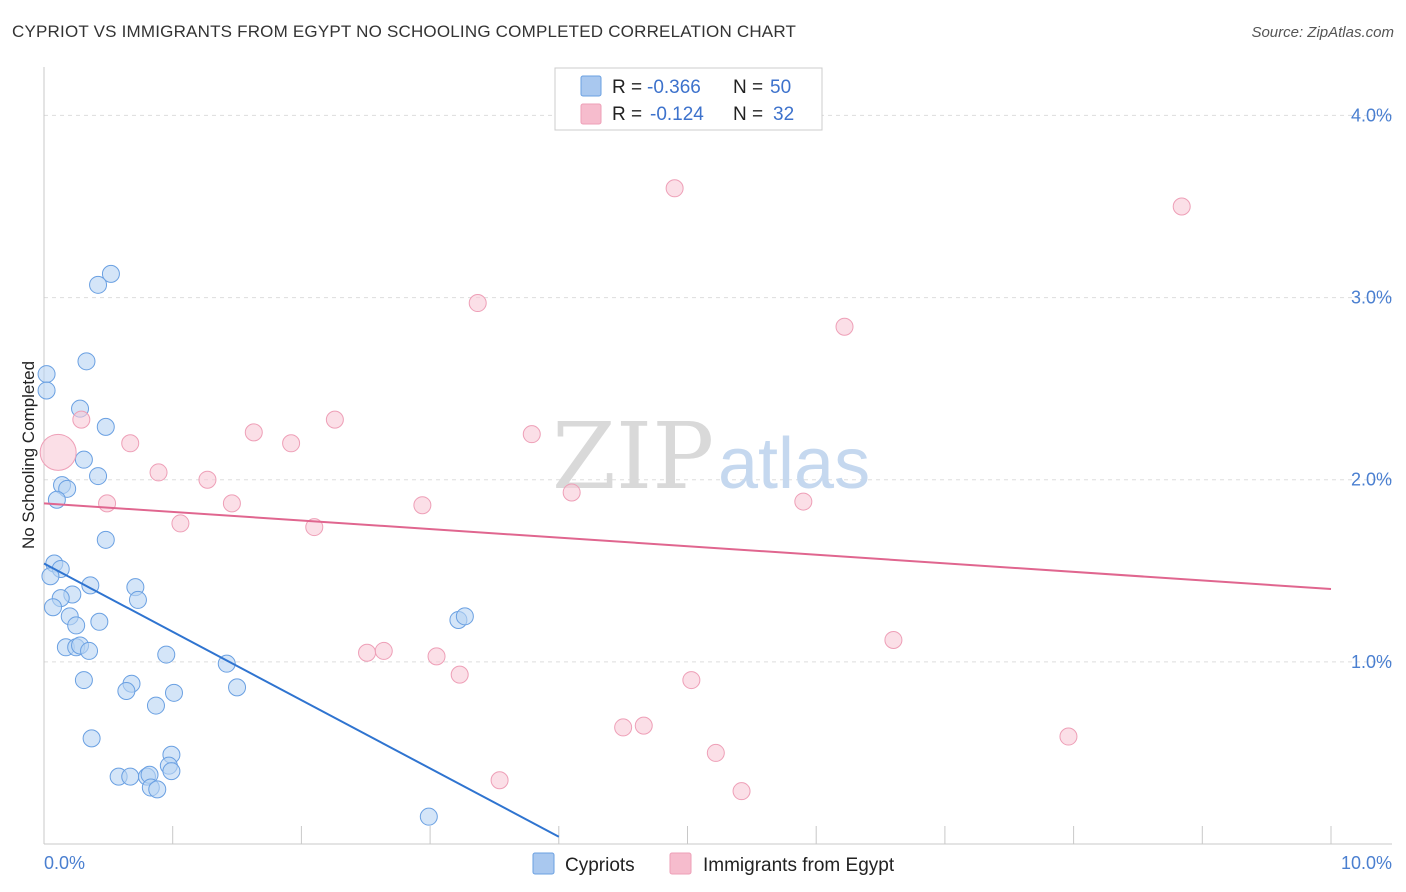 The height and width of the screenshot is (892, 1406). Describe the element at coordinates (600, 865) in the screenshot. I see `series-legend-label-cypriots: Cypriots` at that location.